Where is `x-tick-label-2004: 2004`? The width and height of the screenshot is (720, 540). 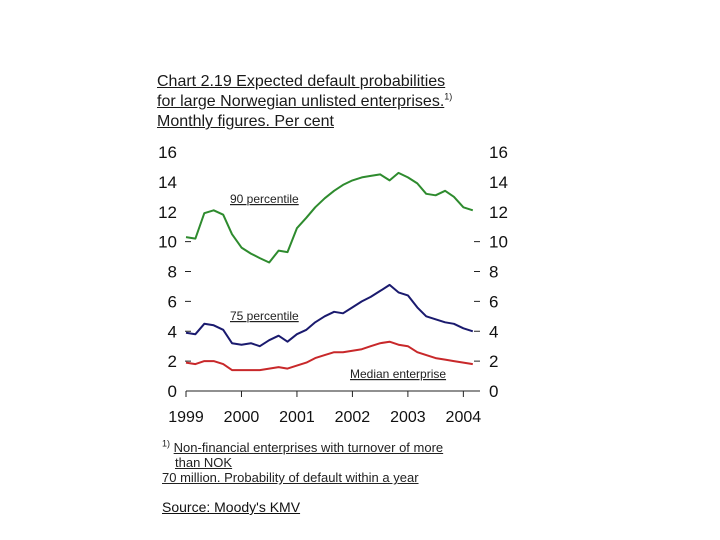 x-tick-label-2004: 2004 is located at coordinates (464, 417).